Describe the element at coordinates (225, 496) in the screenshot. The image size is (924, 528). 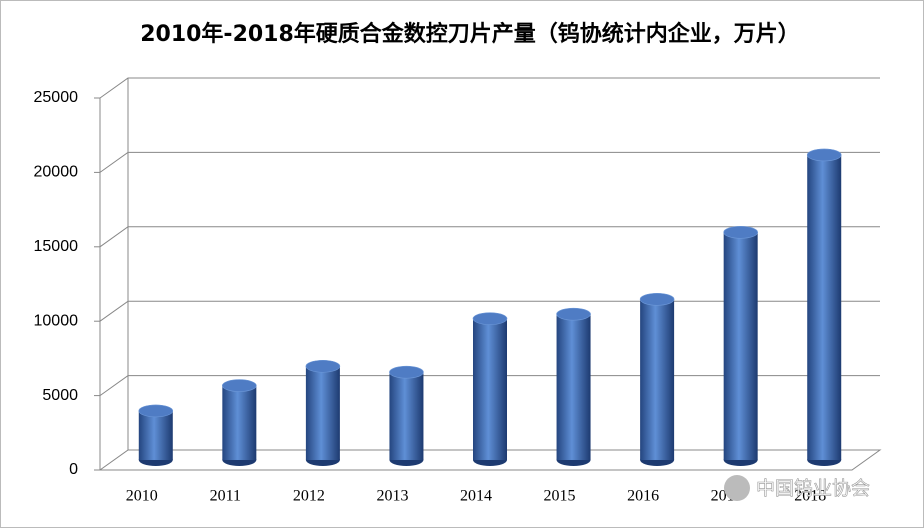
I see `x-tick-label: 2011` at that location.